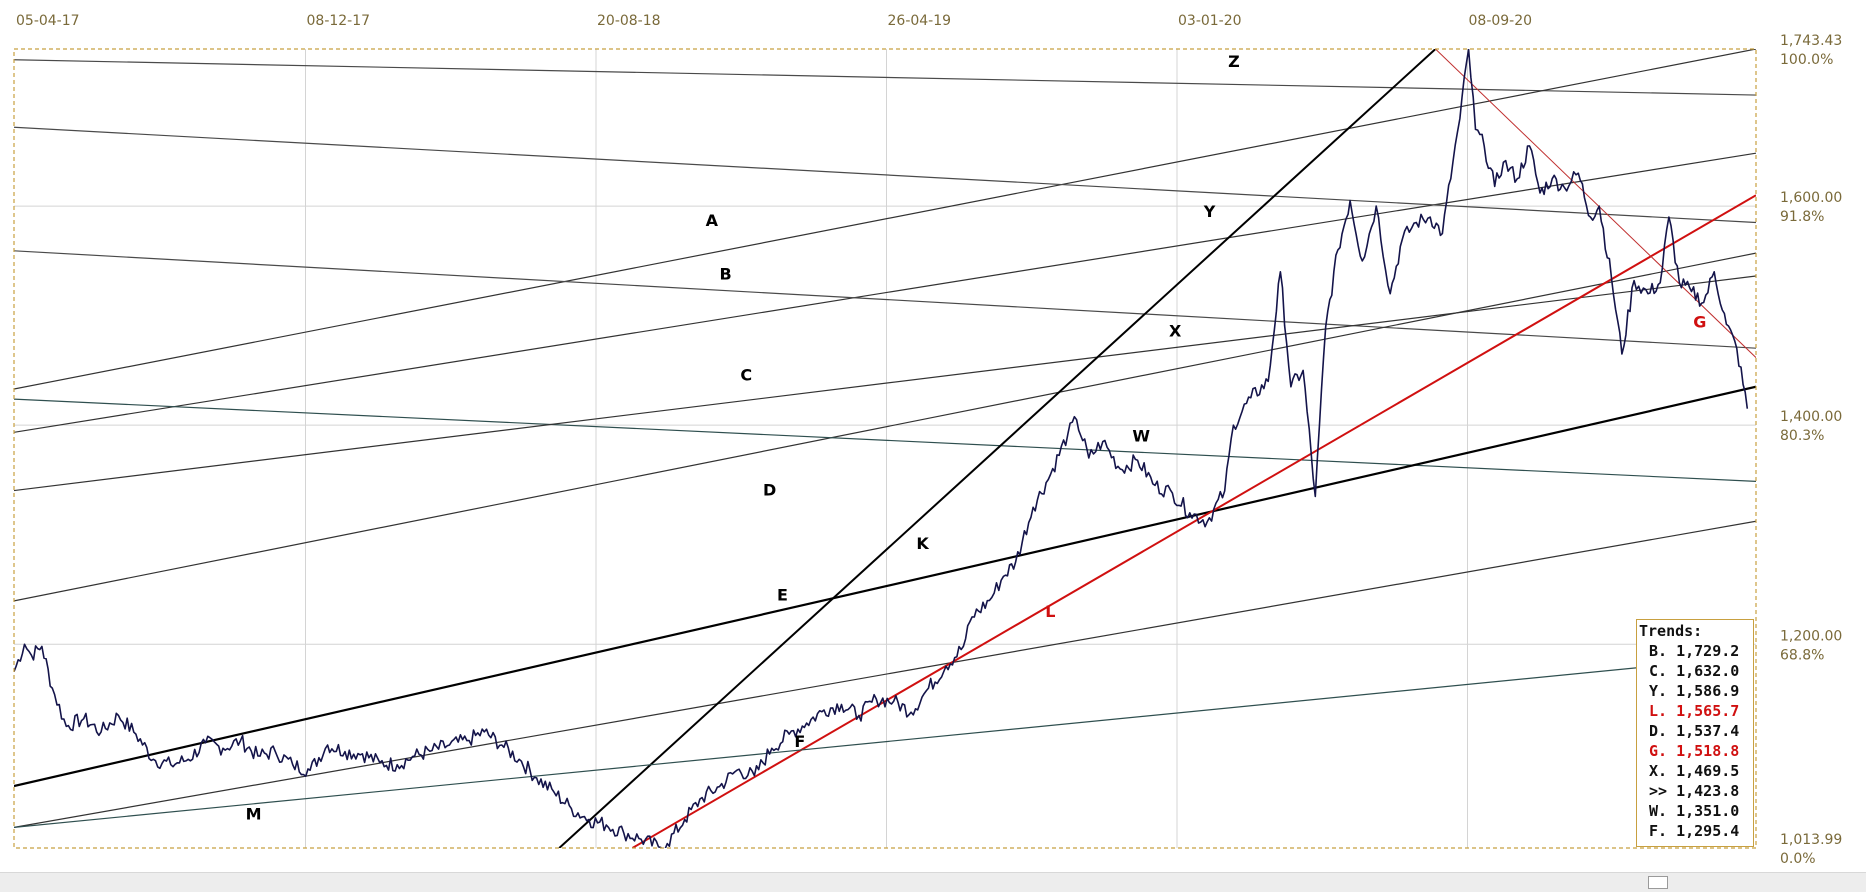 The width and height of the screenshot is (1866, 892). I want to click on trend-value-row: >> 1,423.8, so click(1694, 791).